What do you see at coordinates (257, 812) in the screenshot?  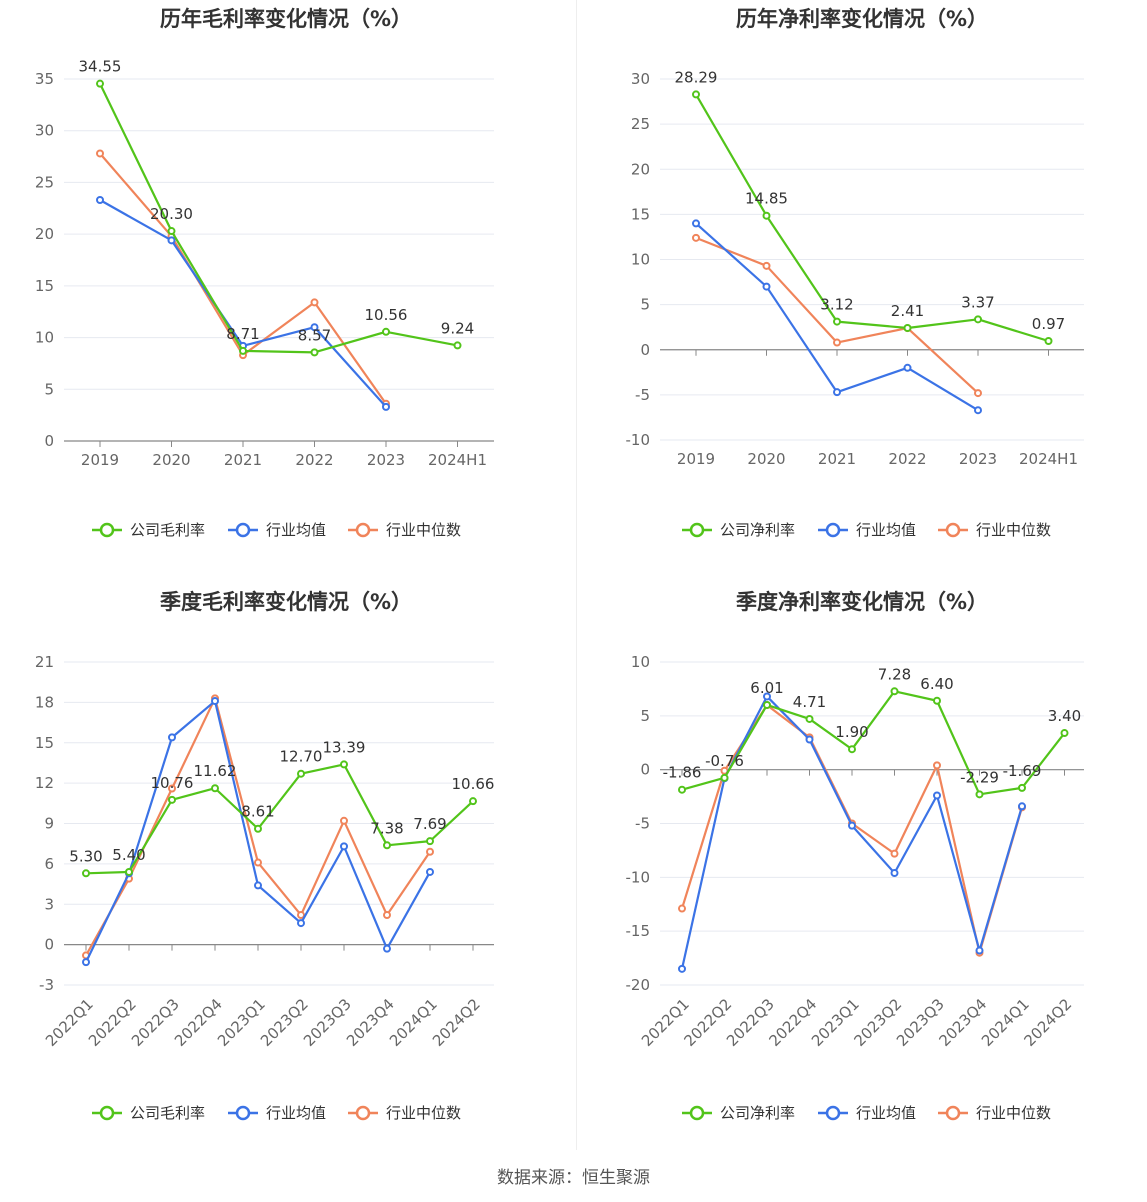 I see `data-label: 8.61` at bounding box center [257, 812].